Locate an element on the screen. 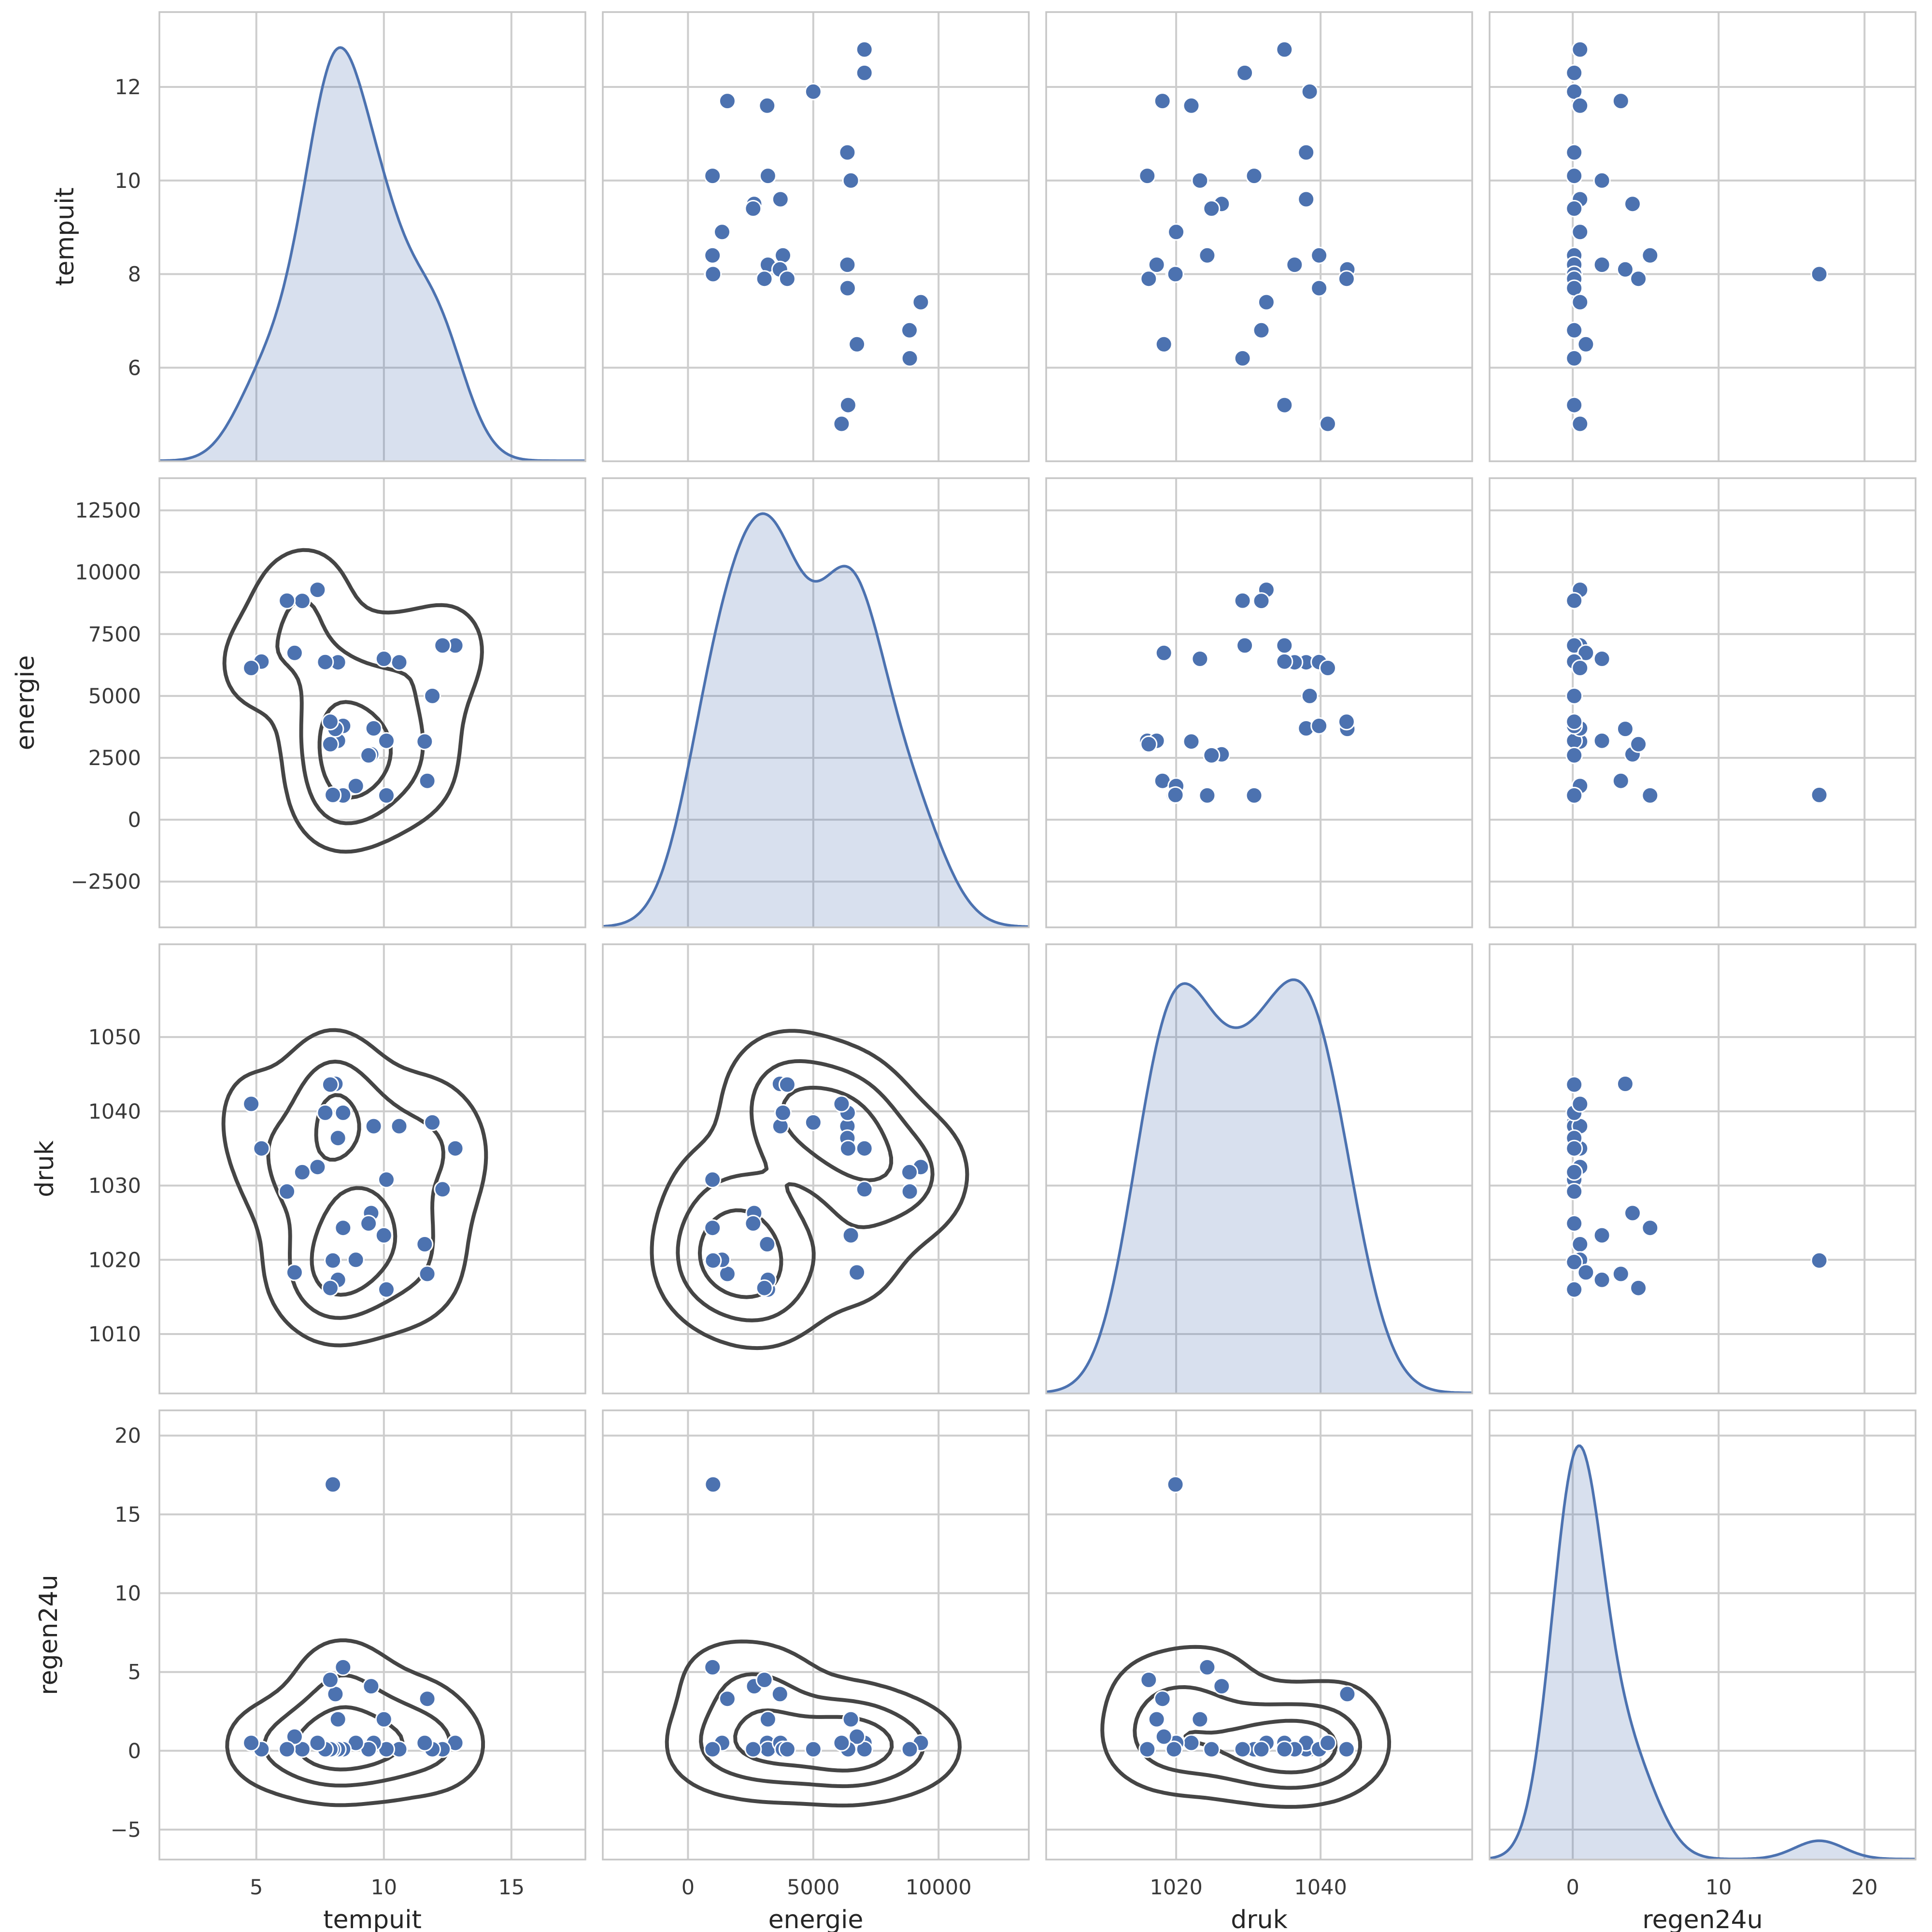 The width and height of the screenshot is (1932, 1932). panel-druk-vs-druk is located at coordinates (1259, 1168).